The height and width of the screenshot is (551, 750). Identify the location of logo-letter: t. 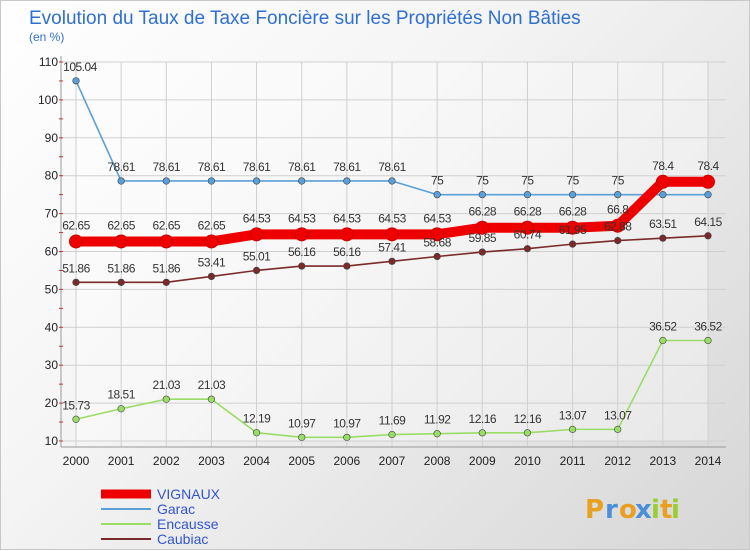
(666, 510).